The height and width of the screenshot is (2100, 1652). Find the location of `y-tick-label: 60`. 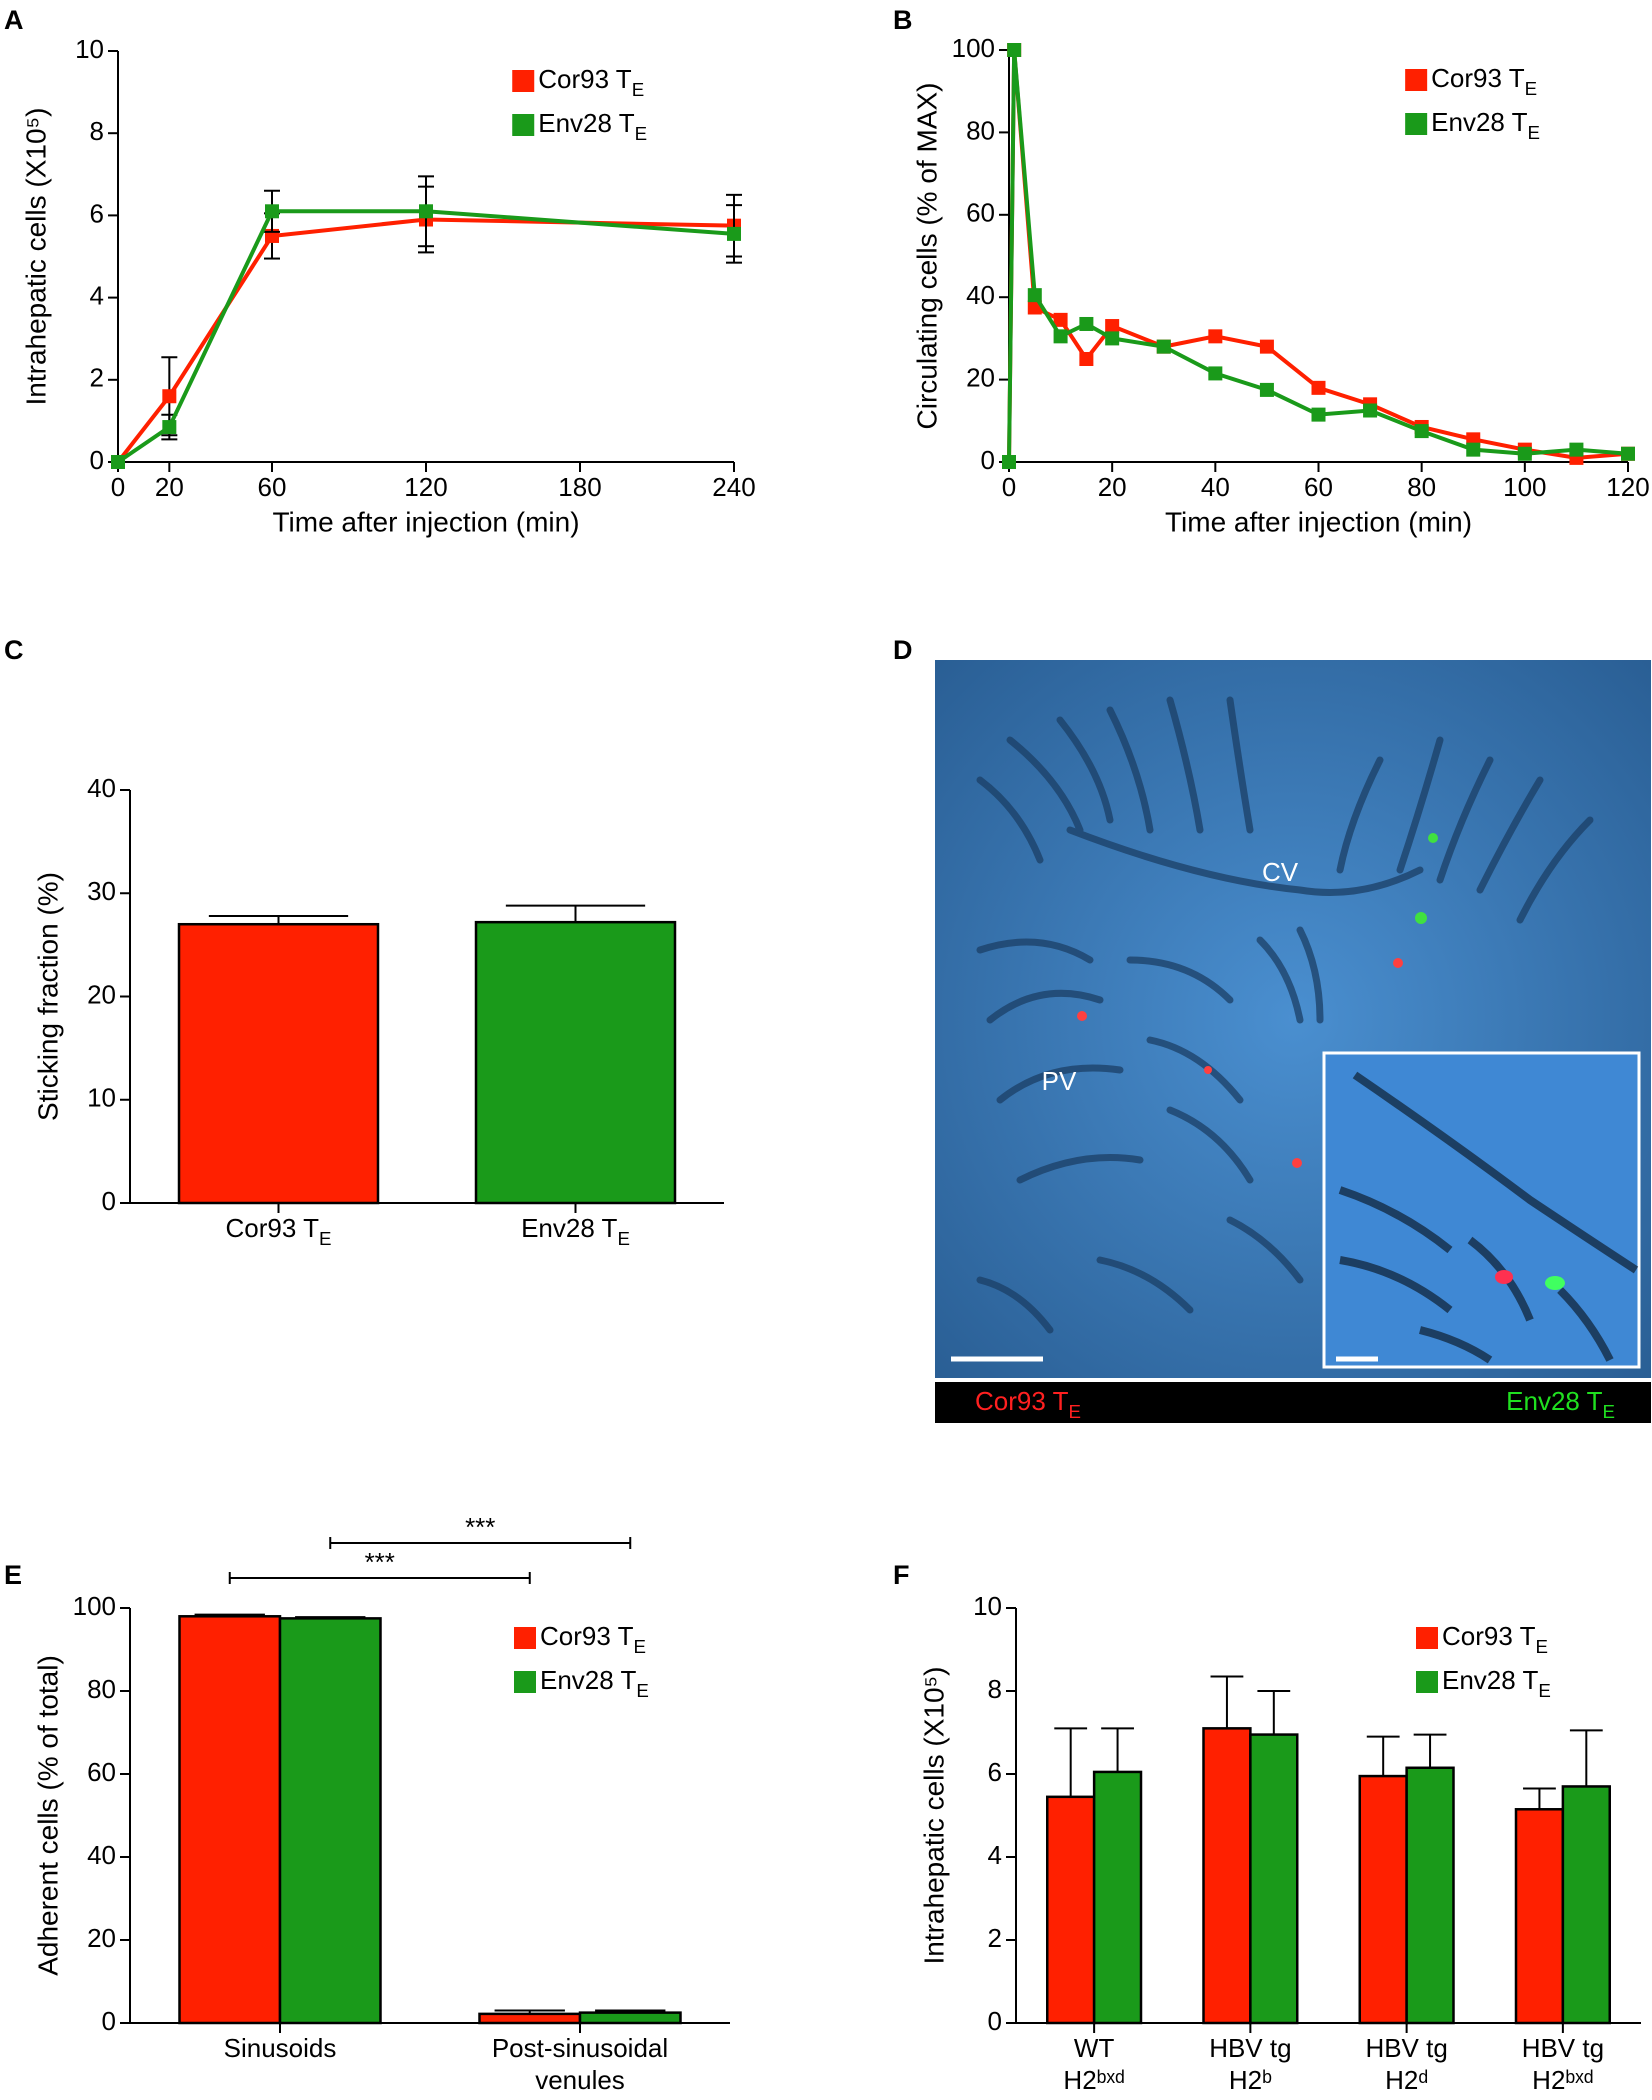

y-tick-label: 60 is located at coordinates (101, 1772).